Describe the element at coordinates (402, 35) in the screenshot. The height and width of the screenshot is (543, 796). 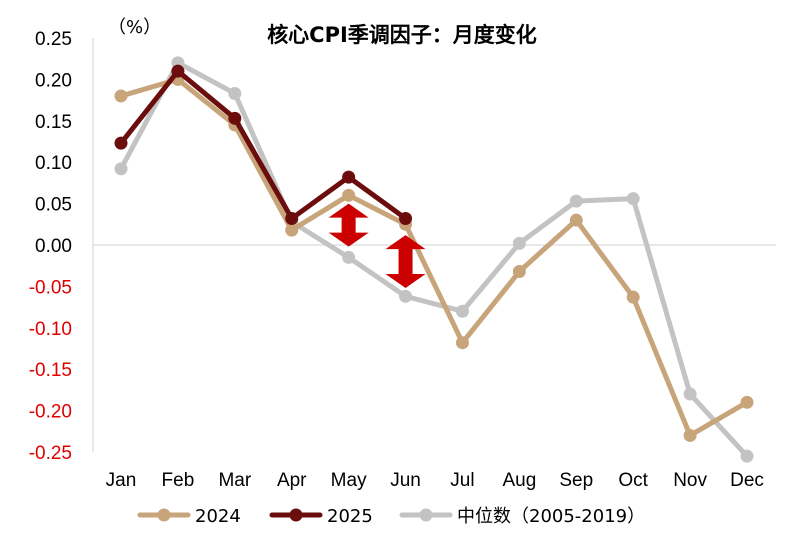
I see `chart-title: 核心CPI季调因子：月度变化` at that location.